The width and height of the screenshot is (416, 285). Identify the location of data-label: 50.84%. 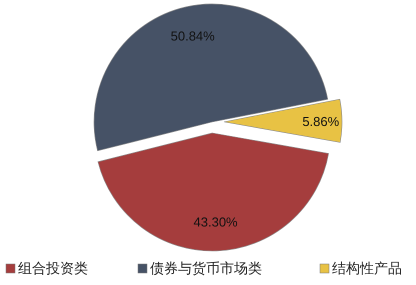
(193, 36).